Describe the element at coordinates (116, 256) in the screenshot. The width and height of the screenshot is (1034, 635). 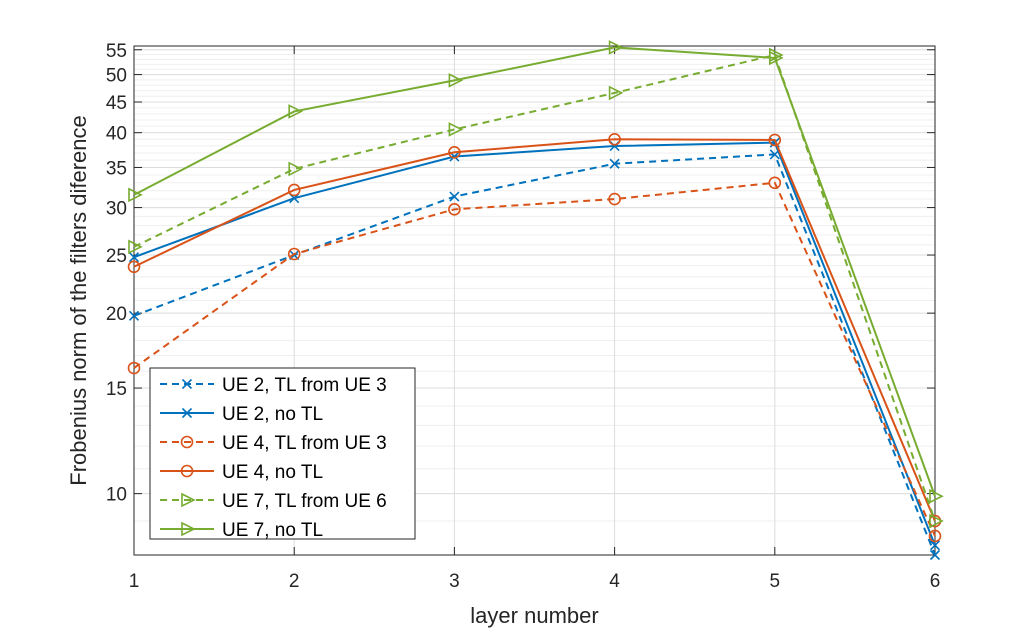
I see `y-tick-label: 25` at that location.